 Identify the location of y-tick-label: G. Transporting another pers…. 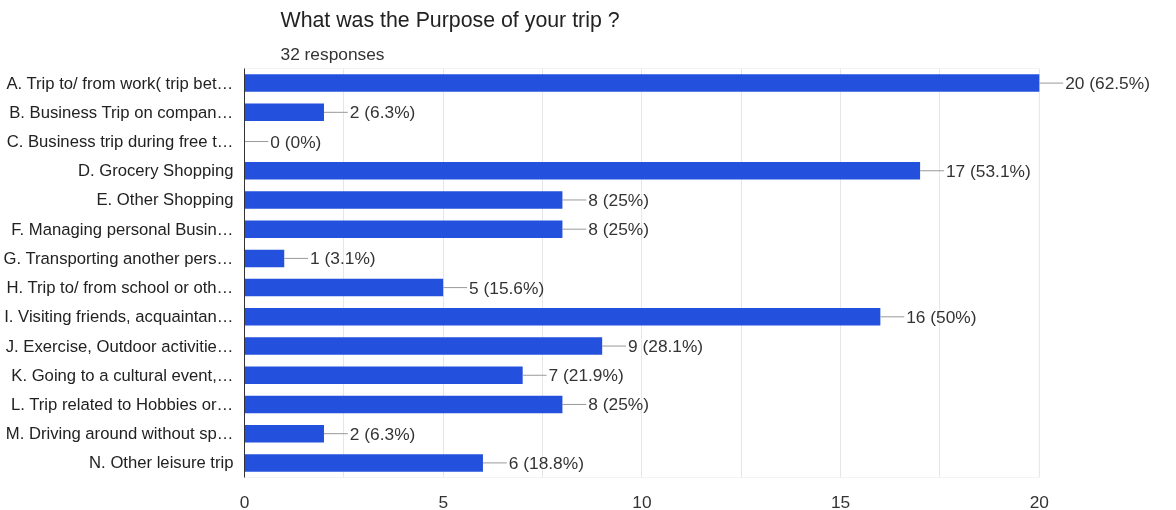
(118, 258).